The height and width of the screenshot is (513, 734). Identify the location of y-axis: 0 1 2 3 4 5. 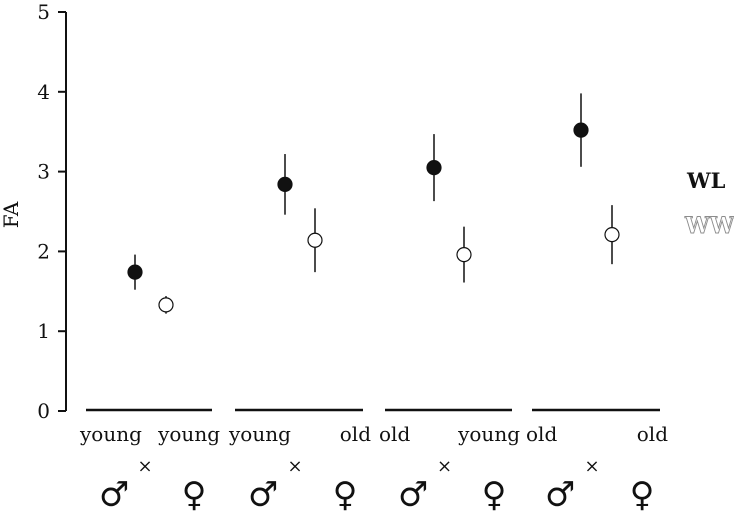
(52, 211).